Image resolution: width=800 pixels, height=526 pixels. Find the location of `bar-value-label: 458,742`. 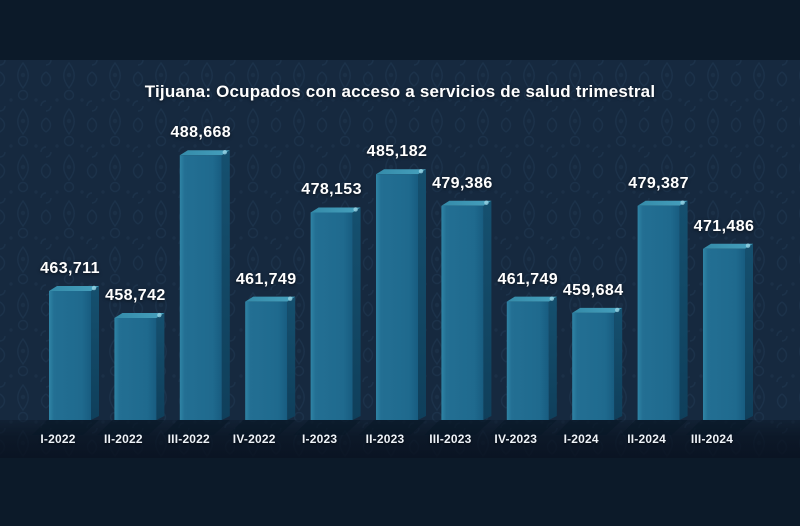

bar-value-label: 458,742 is located at coordinates (135, 296).